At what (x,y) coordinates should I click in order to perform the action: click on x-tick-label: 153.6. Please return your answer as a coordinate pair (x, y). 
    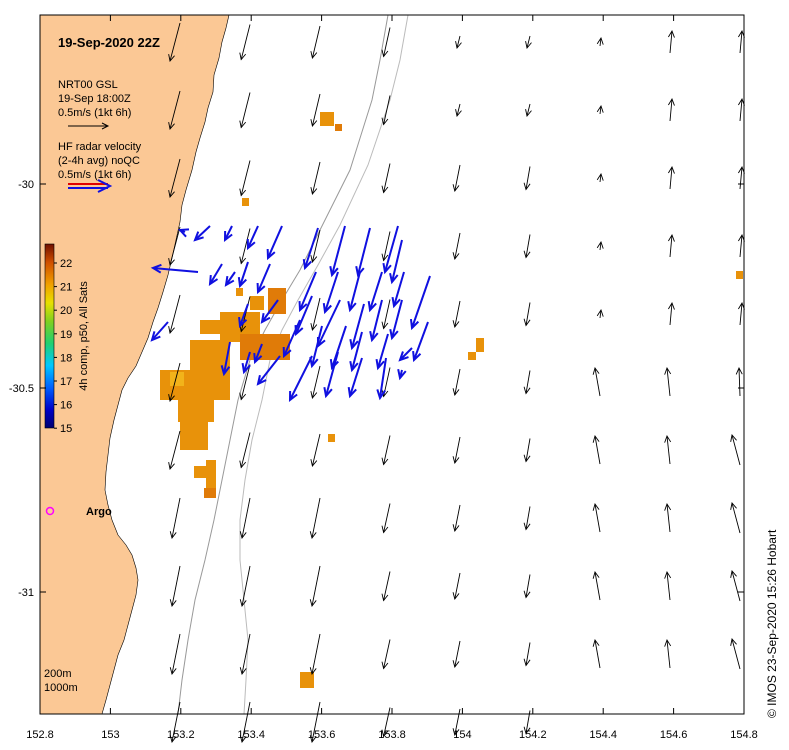
    Looking at the image, I should click on (322, 735).